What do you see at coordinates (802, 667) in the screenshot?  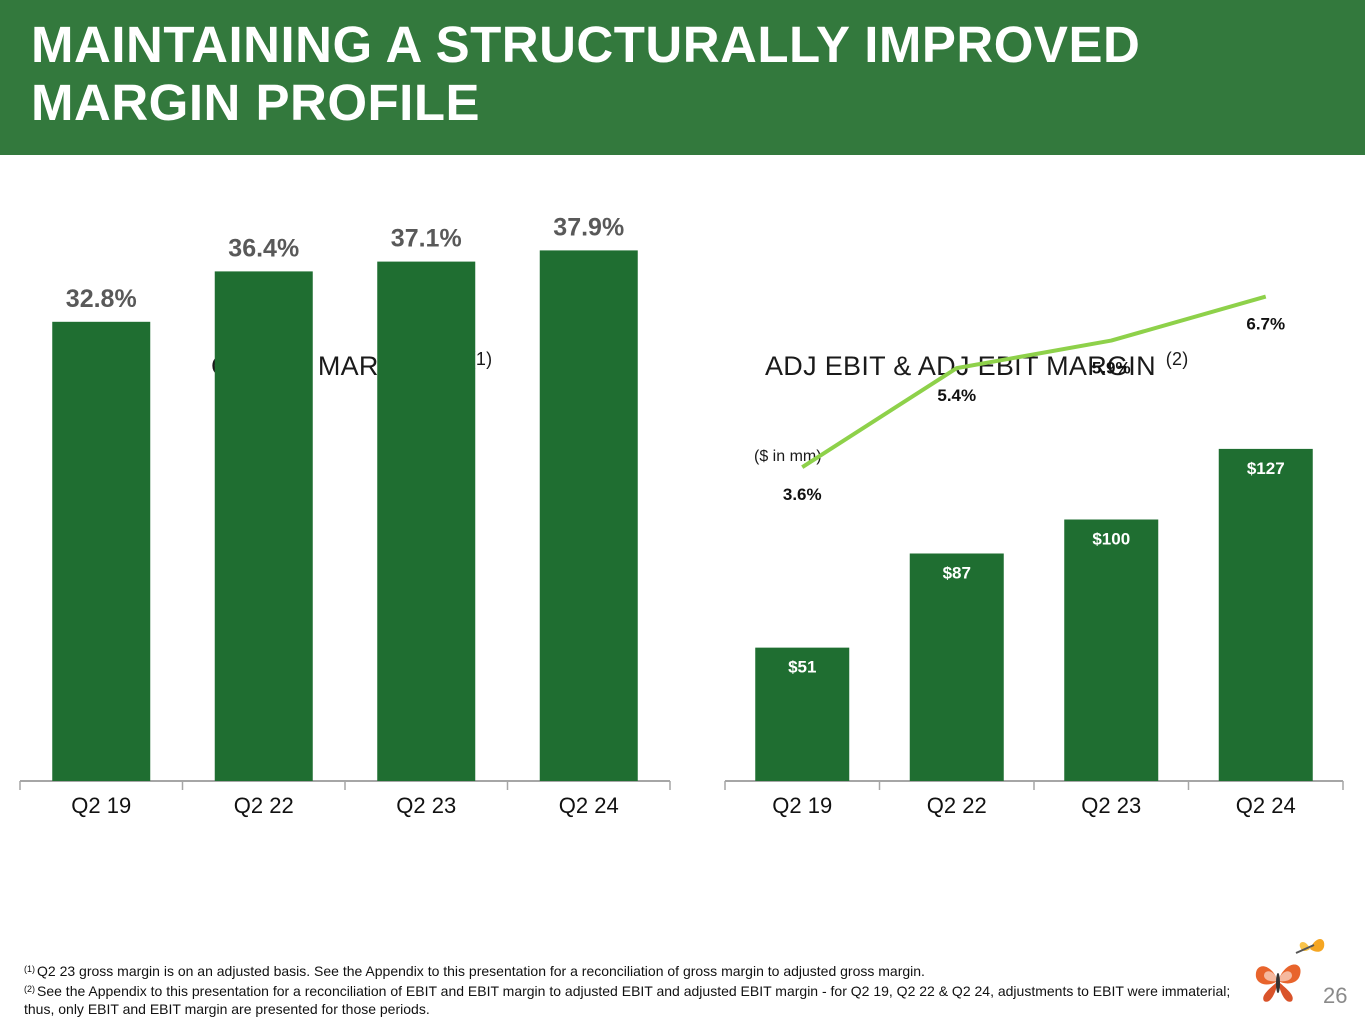 I see `ebit-bar-label: $51` at bounding box center [802, 667].